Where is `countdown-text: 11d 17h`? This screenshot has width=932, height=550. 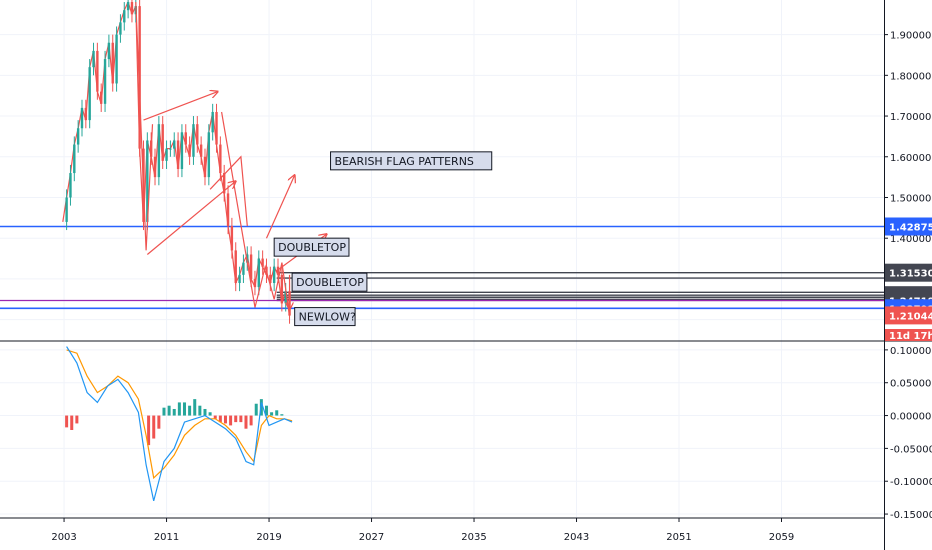
countdown-text: 11d 17h is located at coordinates (910, 336).